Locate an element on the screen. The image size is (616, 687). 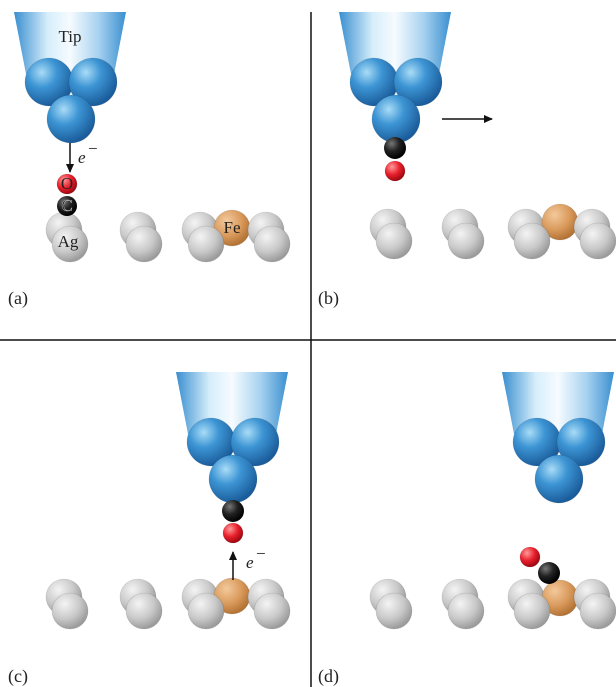
panel-label: (b) is located at coordinates (328, 298).